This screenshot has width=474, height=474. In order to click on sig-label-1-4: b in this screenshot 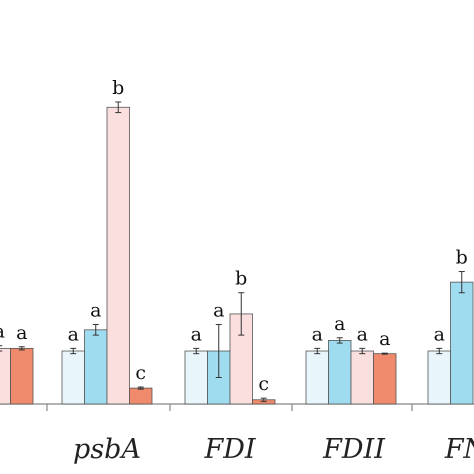, I will do `click(462, 258)`.